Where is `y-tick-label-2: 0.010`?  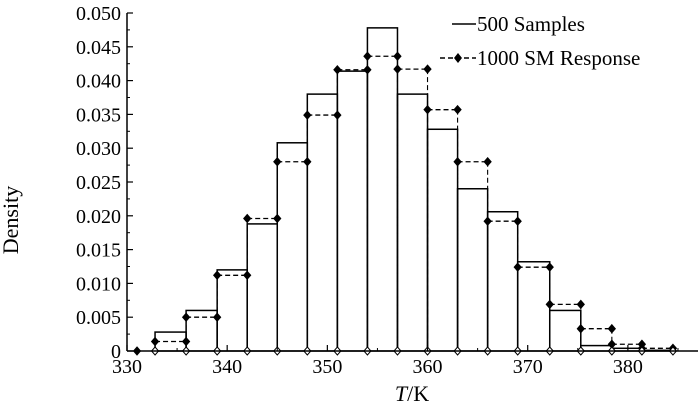
y-tick-label-2: 0.010 is located at coordinates (98, 284).